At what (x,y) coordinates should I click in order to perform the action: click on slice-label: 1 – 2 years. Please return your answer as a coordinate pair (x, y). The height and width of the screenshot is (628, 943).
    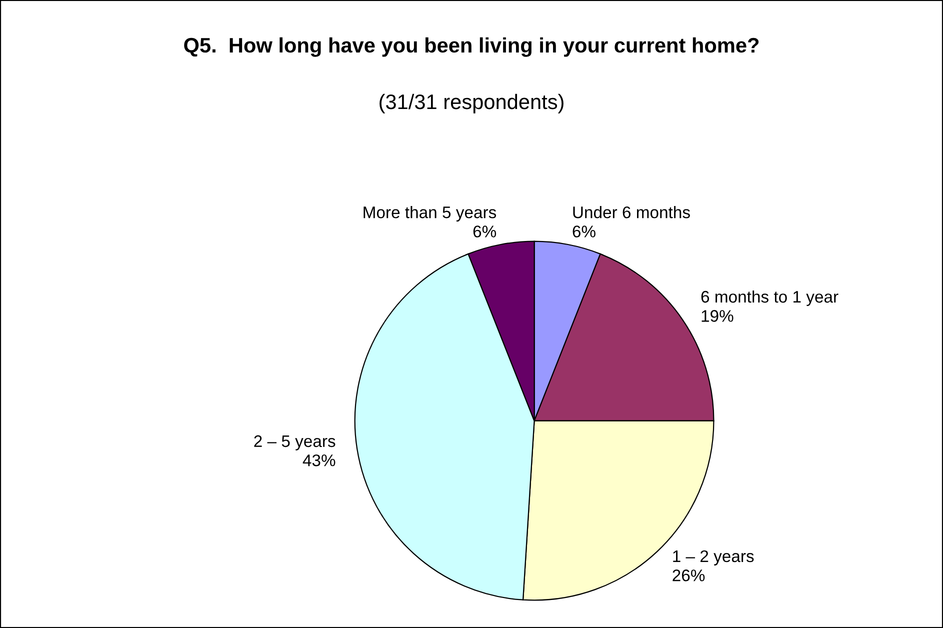
    Looking at the image, I should click on (713, 558).